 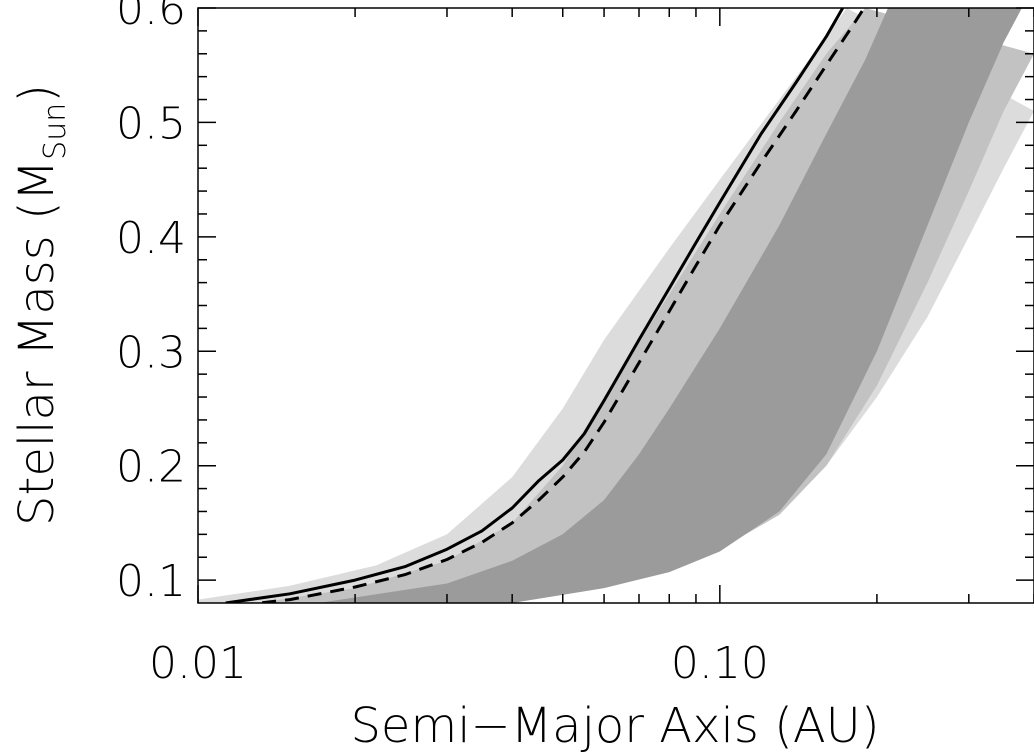 I want to click on y-axis-title-close: ), so click(x=37, y=93).